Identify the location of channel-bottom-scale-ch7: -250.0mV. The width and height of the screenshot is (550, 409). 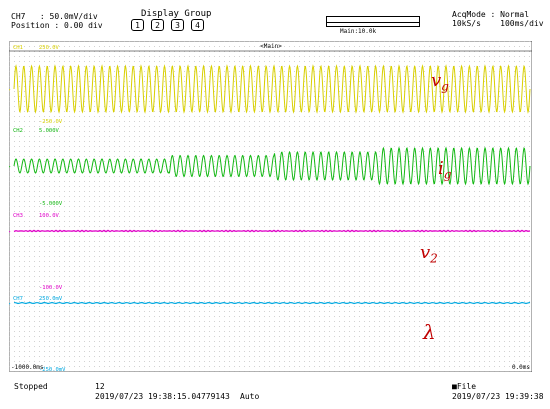
(52, 369).